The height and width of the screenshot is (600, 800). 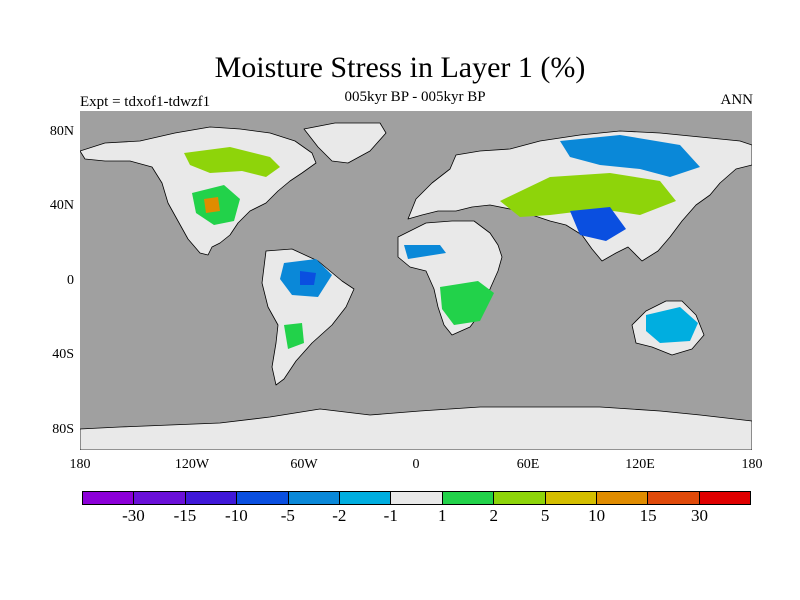 What do you see at coordinates (630, 156) in the screenshot?
I see `anomaly-region-siberia` at bounding box center [630, 156].